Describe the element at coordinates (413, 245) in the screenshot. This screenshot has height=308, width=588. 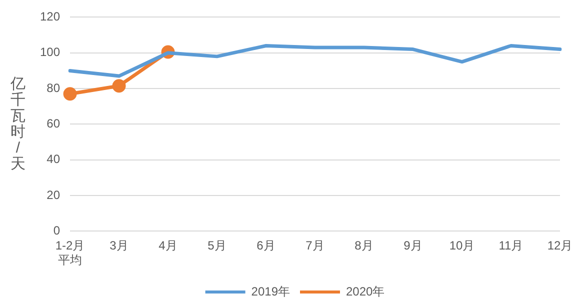
I see `x-tick-label: 9月` at that location.